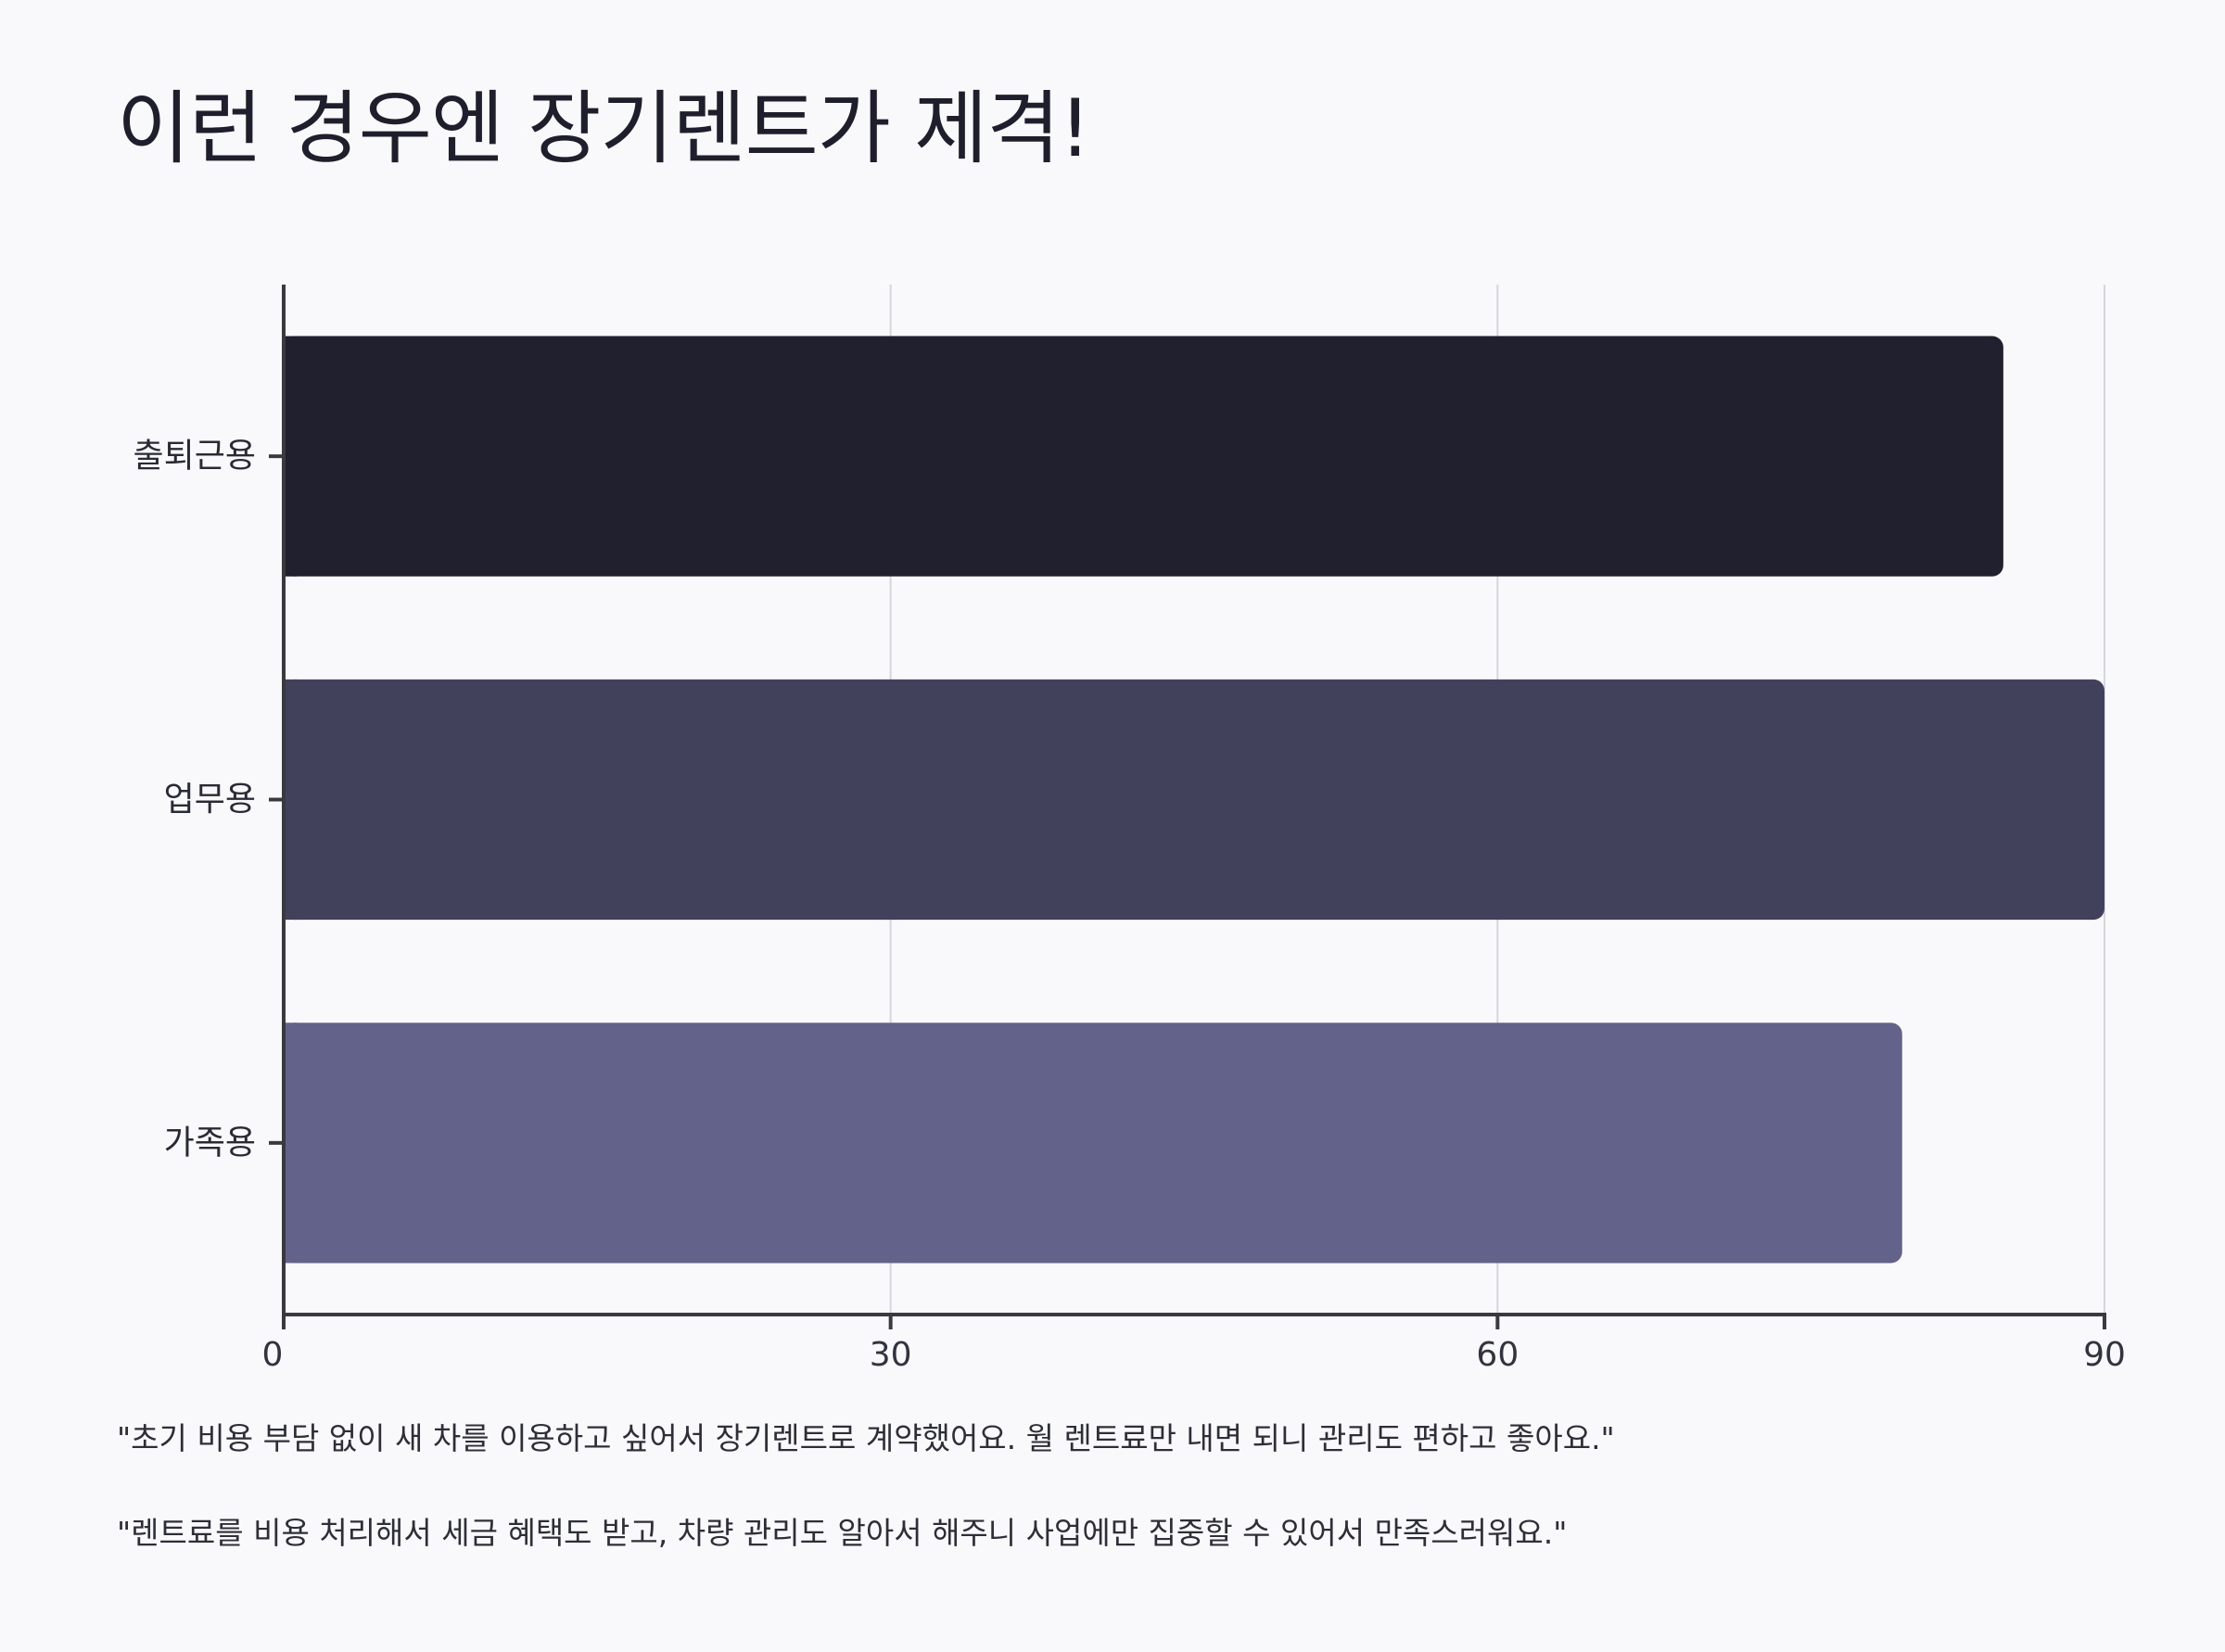  What do you see at coordinates (195, 457) in the screenshot?
I see `category-label: 출퇴근용` at bounding box center [195, 457].